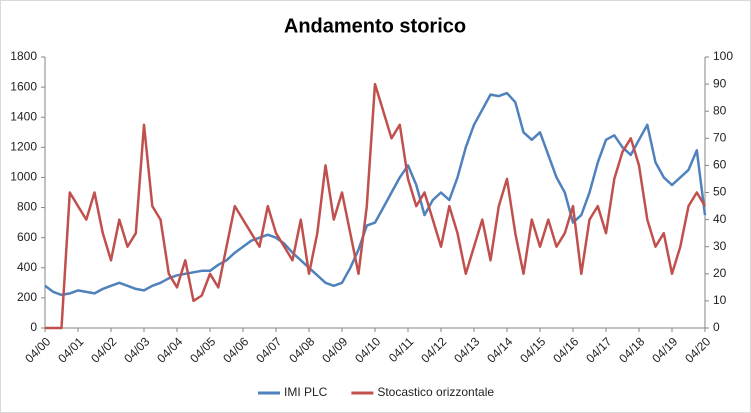 The image size is (751, 413). What do you see at coordinates (720, 273) in the screenshot?
I see `y2-tick-label: 20` at bounding box center [720, 273].